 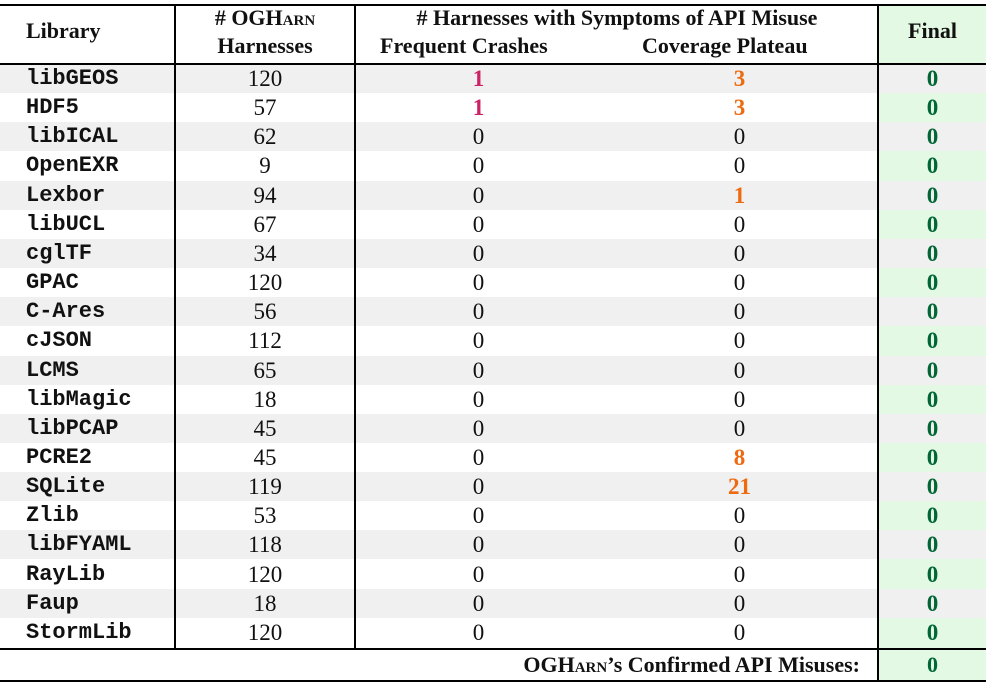 I want to click on header-library: Library, so click(x=63, y=30).